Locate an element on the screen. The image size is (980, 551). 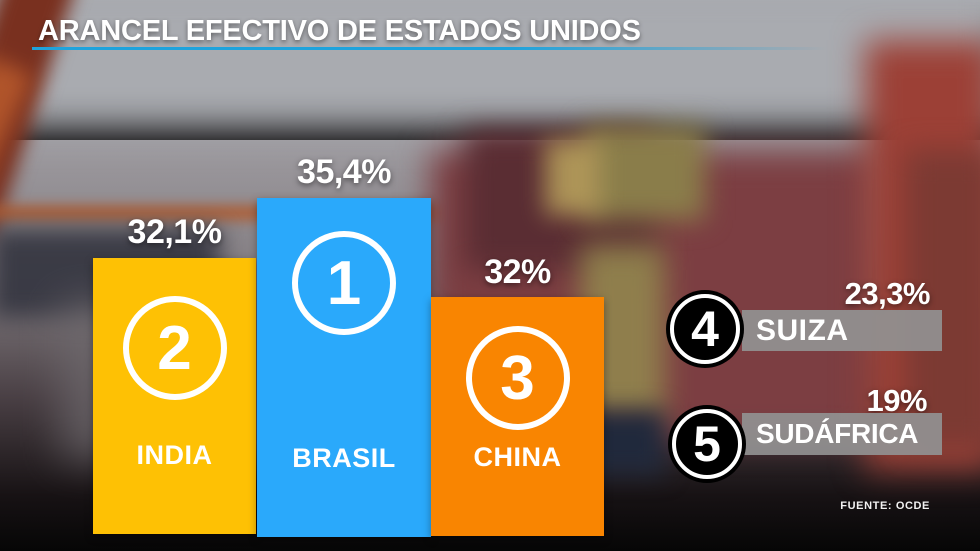
bar-india: 2 INDIA is located at coordinates (174, 396).